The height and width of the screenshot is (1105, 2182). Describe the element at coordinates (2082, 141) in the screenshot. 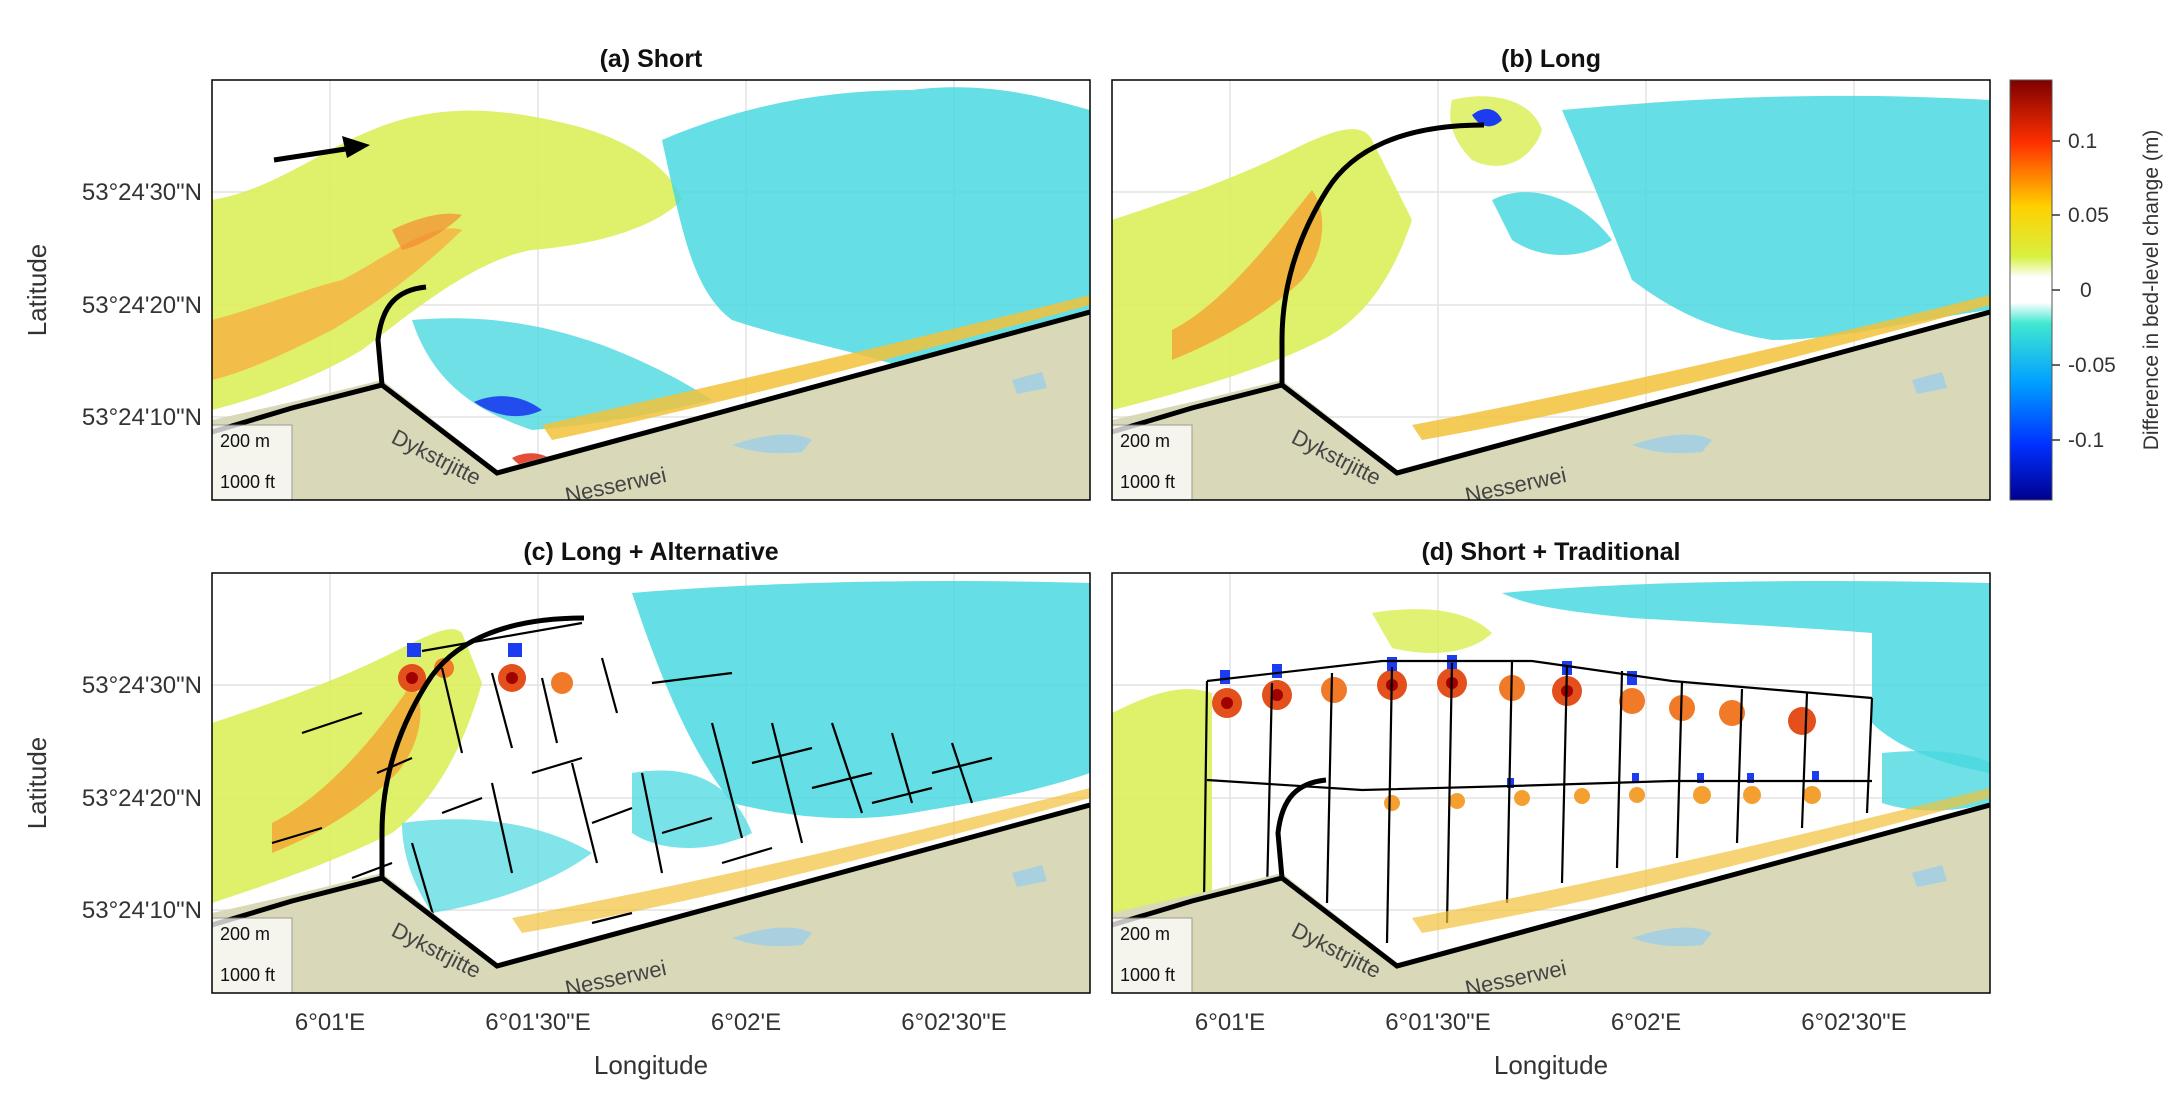

I see `colorbar-tick-label: 0.1` at that location.